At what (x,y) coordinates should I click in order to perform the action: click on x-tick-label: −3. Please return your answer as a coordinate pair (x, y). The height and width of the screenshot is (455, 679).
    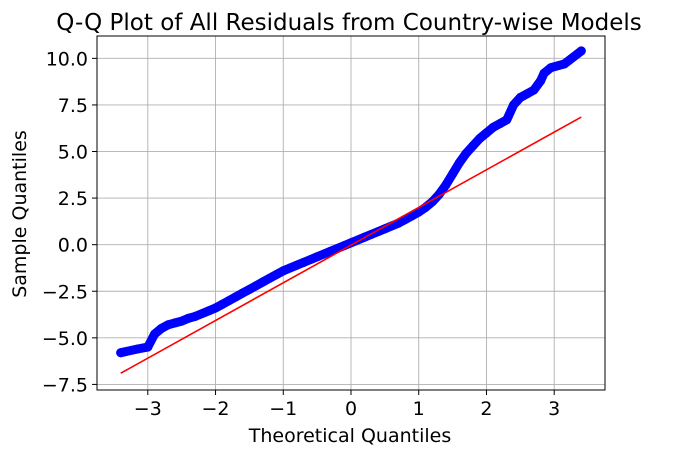
    Looking at the image, I should click on (148, 409).